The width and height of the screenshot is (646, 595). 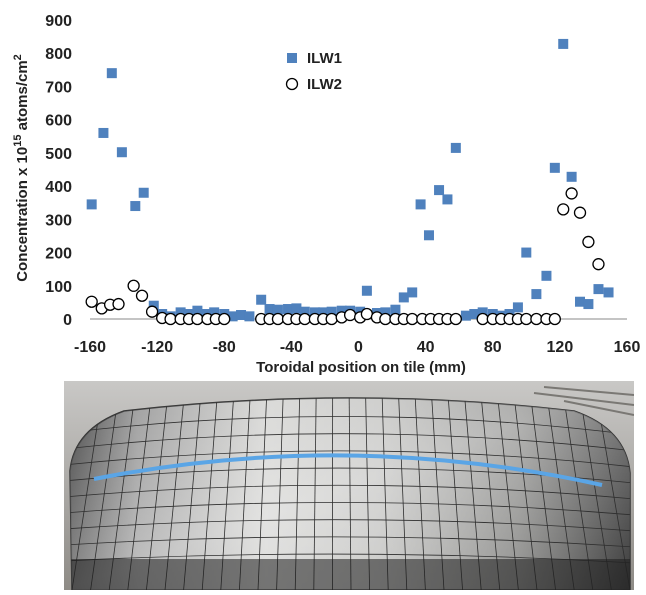 I want to click on legend-label-ilw2: ILW2, so click(x=324, y=84).